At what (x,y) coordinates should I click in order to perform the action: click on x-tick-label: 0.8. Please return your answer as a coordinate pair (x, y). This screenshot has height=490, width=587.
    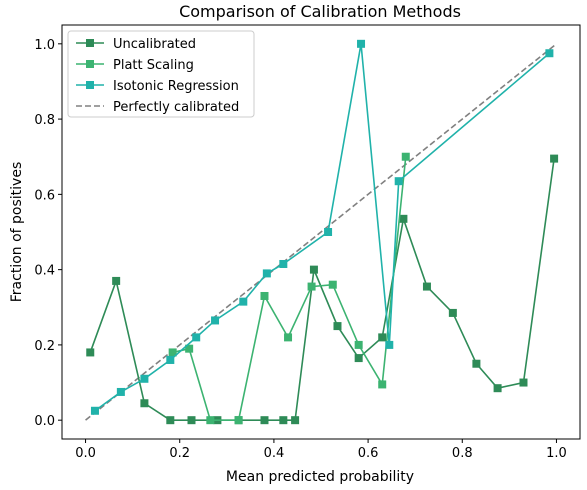
    Looking at the image, I should click on (462, 453).